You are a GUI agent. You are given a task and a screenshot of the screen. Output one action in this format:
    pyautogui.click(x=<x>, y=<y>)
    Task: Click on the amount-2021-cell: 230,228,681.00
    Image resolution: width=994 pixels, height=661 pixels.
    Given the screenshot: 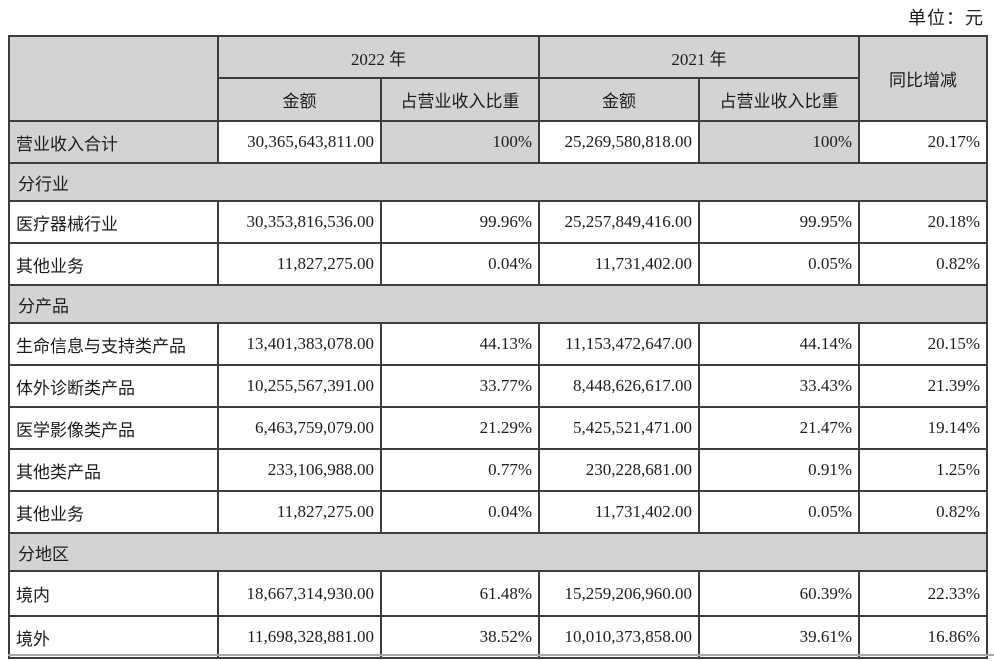 What is the action you would take?
    pyautogui.click(x=619, y=470)
    